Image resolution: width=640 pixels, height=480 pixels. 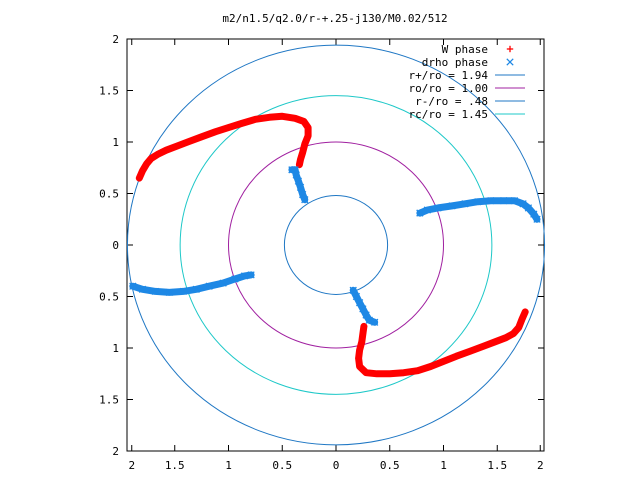 I want to click on radius-circle, so click(x=336, y=245).